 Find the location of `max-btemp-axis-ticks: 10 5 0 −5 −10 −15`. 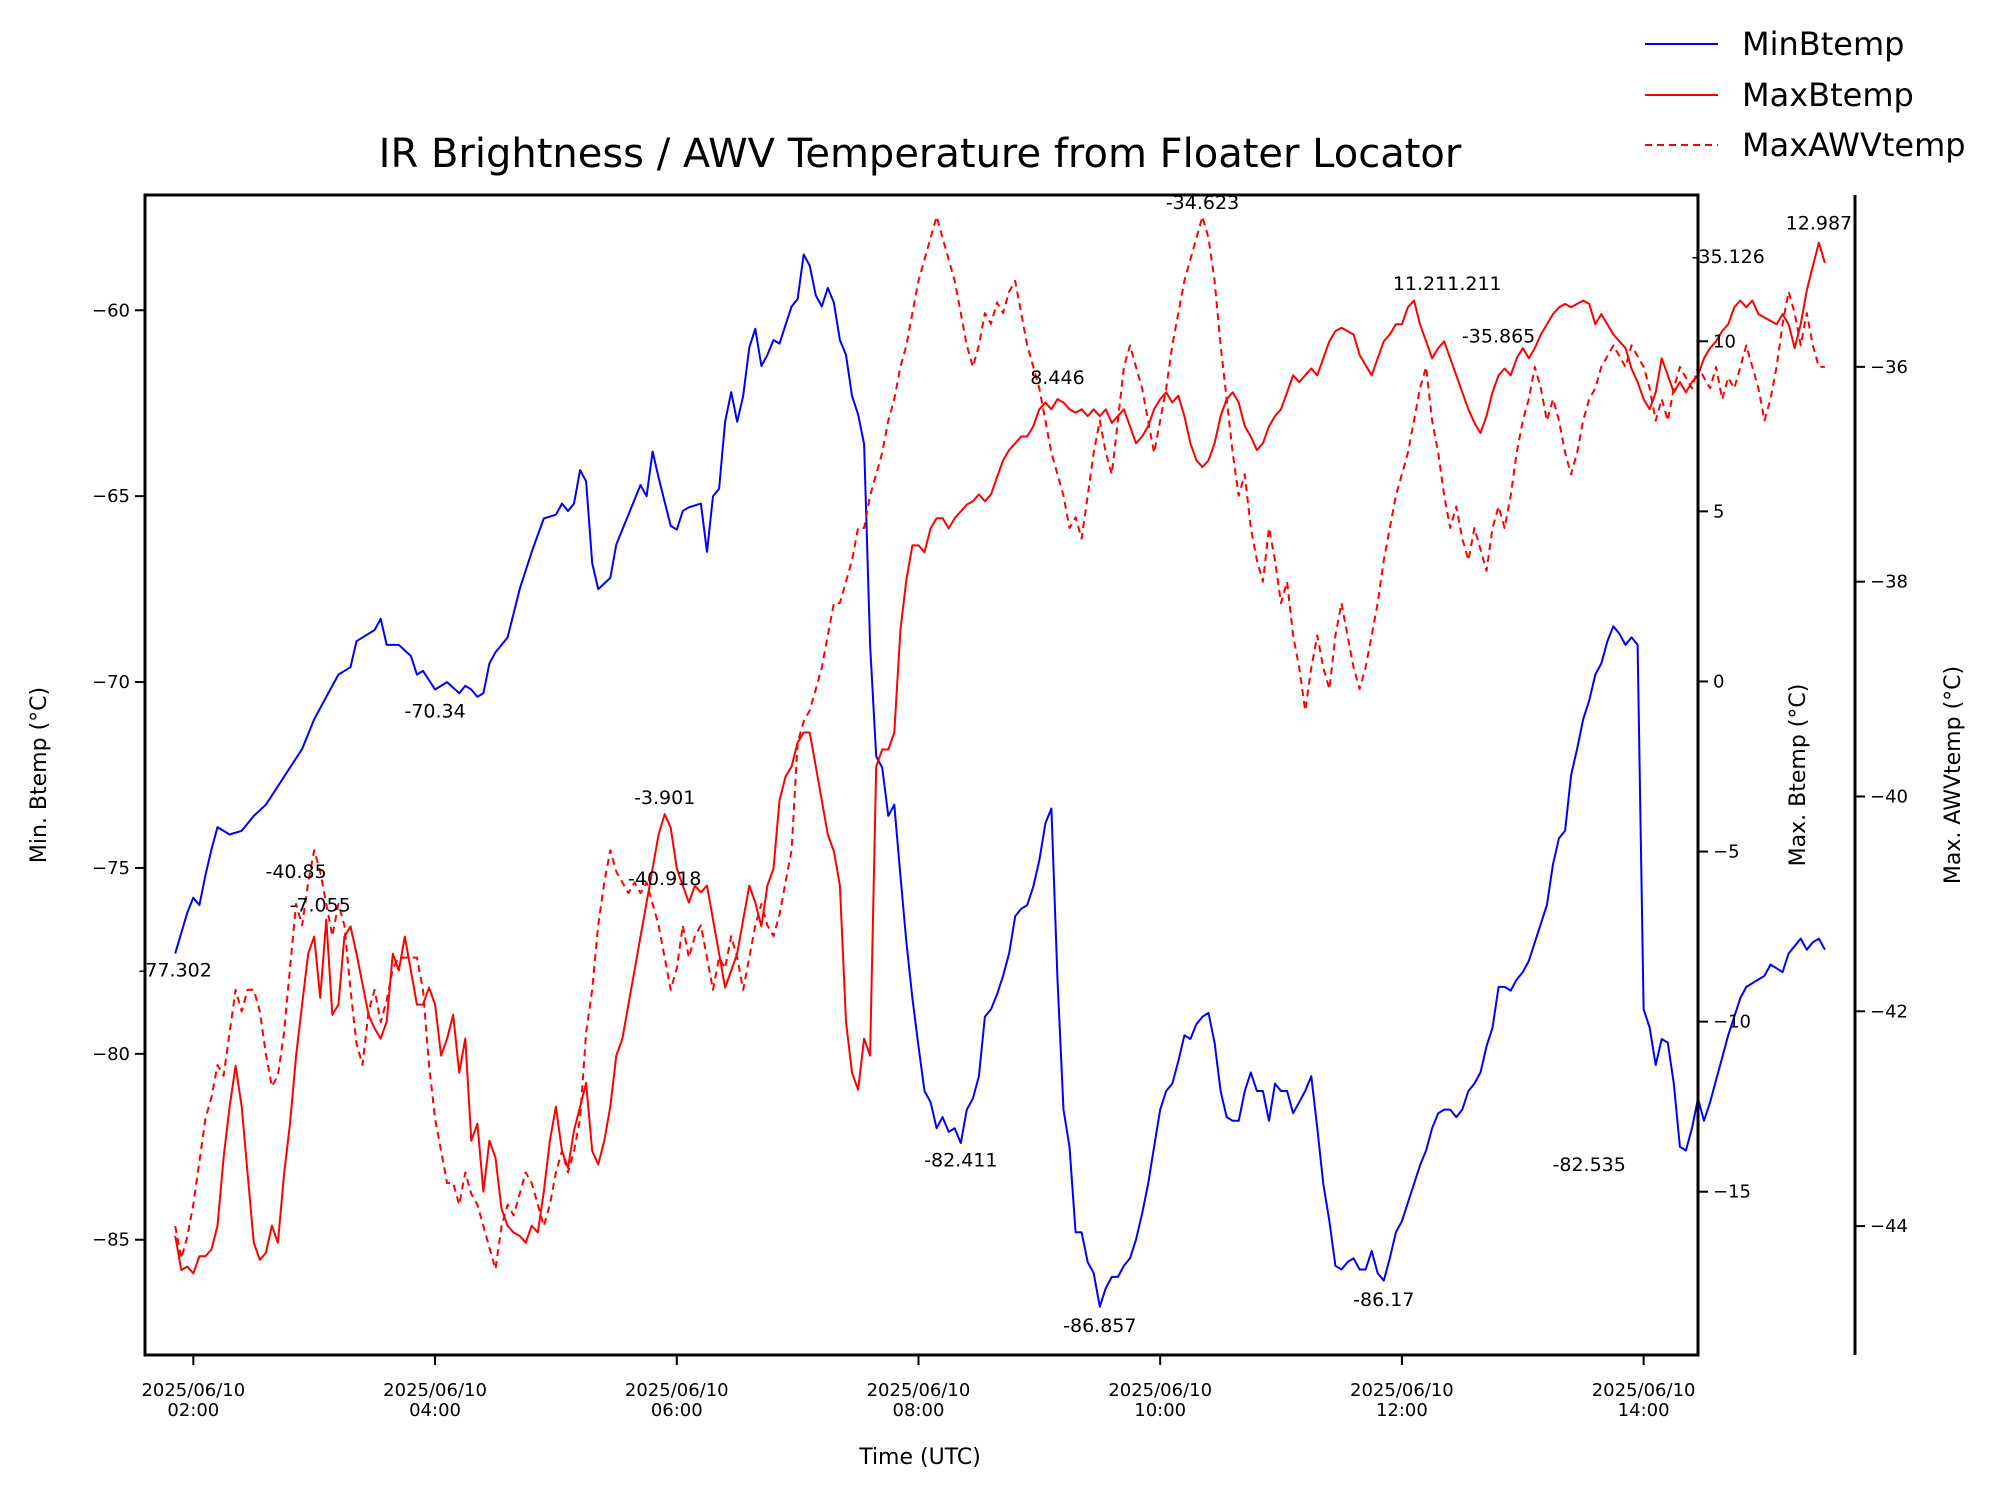

max-btemp-axis-ticks: 10 5 0 −5 −10 −15 is located at coordinates (1724, 767).